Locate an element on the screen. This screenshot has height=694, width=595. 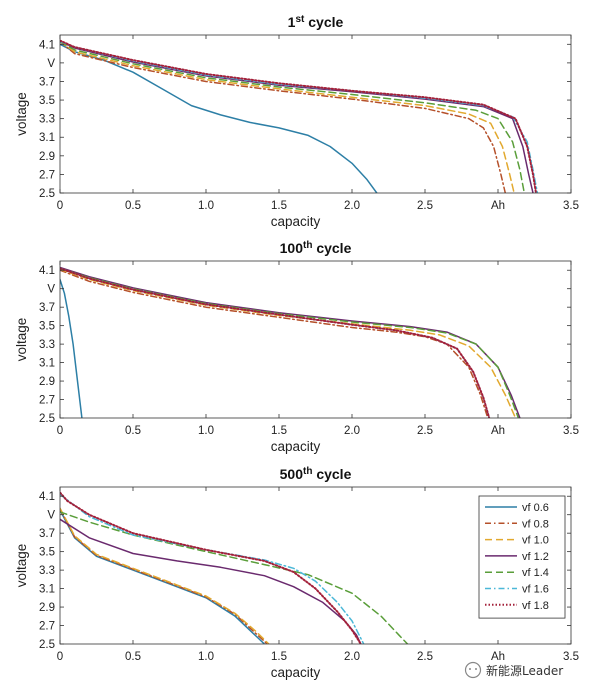
watermark: 新能源Leader is located at coordinates (513, 670).